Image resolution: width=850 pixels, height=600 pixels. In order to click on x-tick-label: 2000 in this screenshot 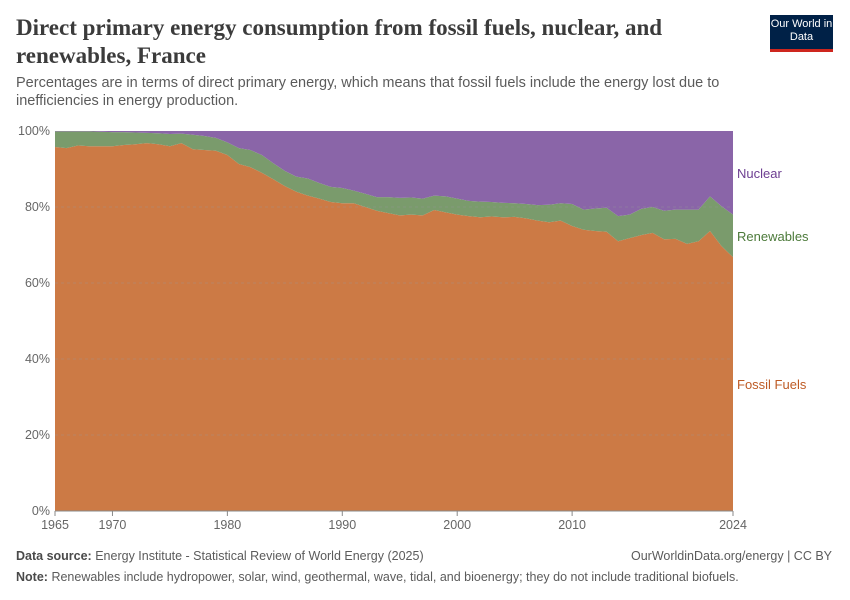, I will do `click(457, 525)`.